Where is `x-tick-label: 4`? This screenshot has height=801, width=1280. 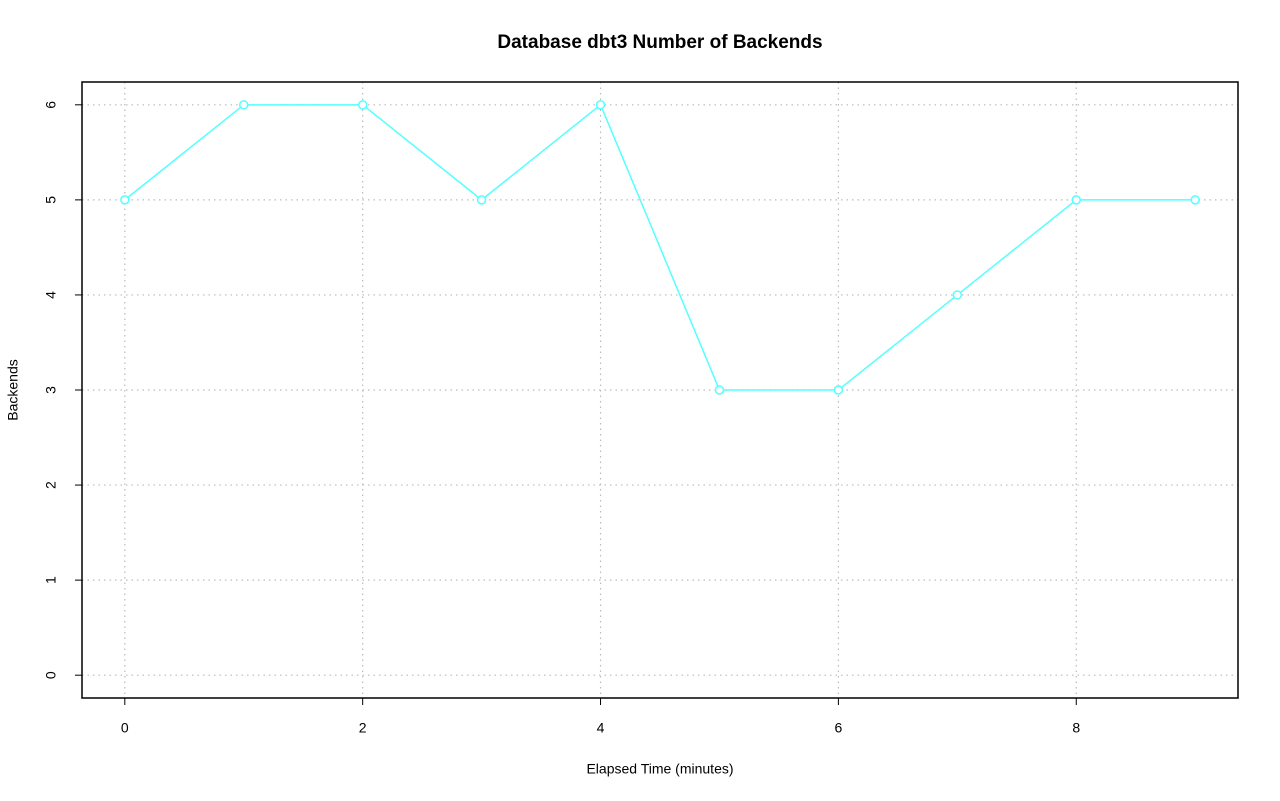 x-tick-label: 4 is located at coordinates (601, 728).